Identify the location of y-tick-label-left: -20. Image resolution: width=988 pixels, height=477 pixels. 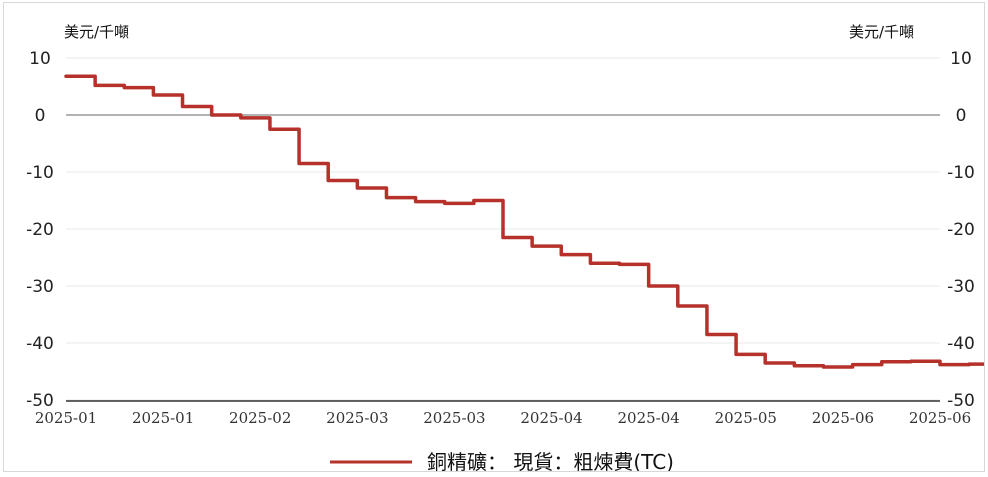
(40, 230).